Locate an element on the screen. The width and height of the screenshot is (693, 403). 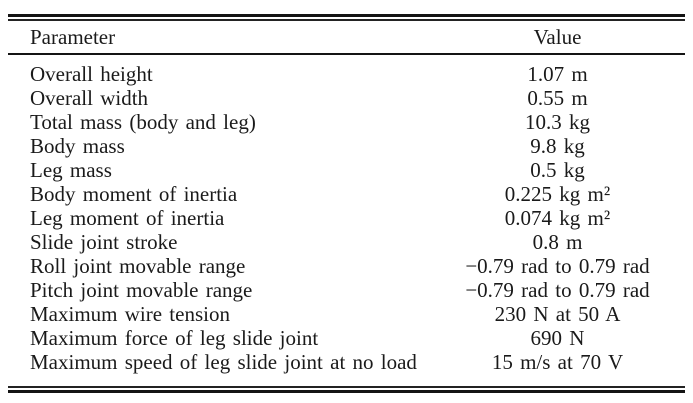
param-cell: Roll joint movable range is located at coordinates (138, 266).